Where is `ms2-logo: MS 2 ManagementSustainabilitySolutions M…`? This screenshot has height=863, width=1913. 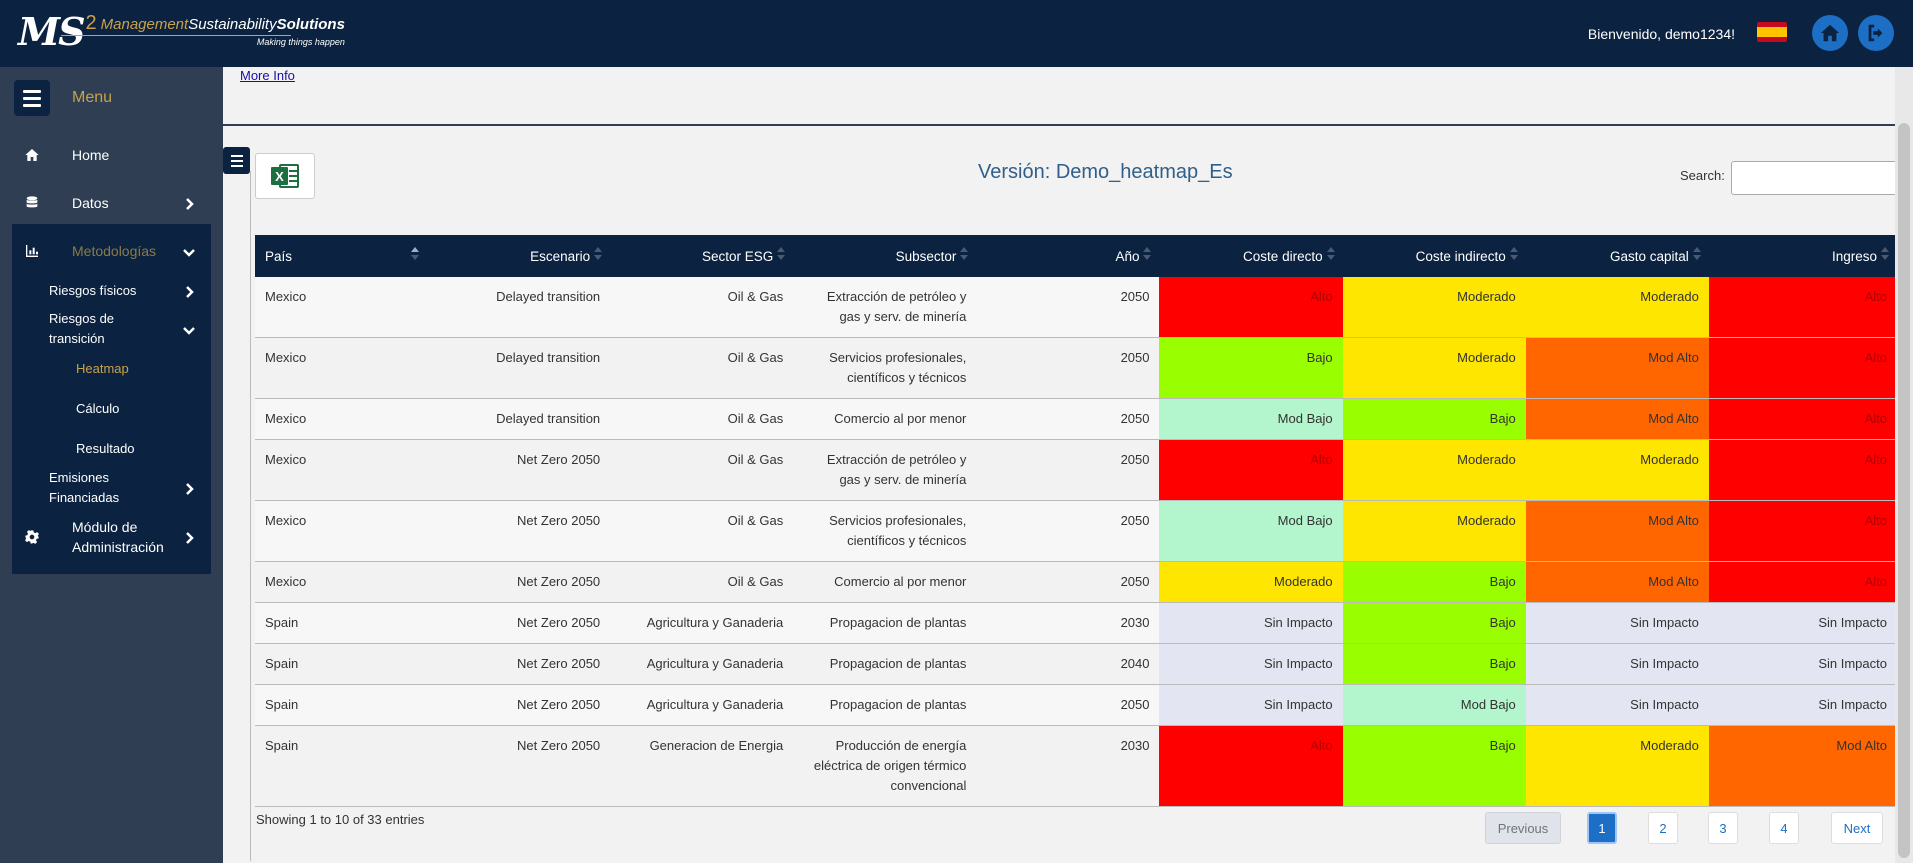
ms2-logo: MS 2 ManagementSustainabilitySolutions M… is located at coordinates (181, 34).